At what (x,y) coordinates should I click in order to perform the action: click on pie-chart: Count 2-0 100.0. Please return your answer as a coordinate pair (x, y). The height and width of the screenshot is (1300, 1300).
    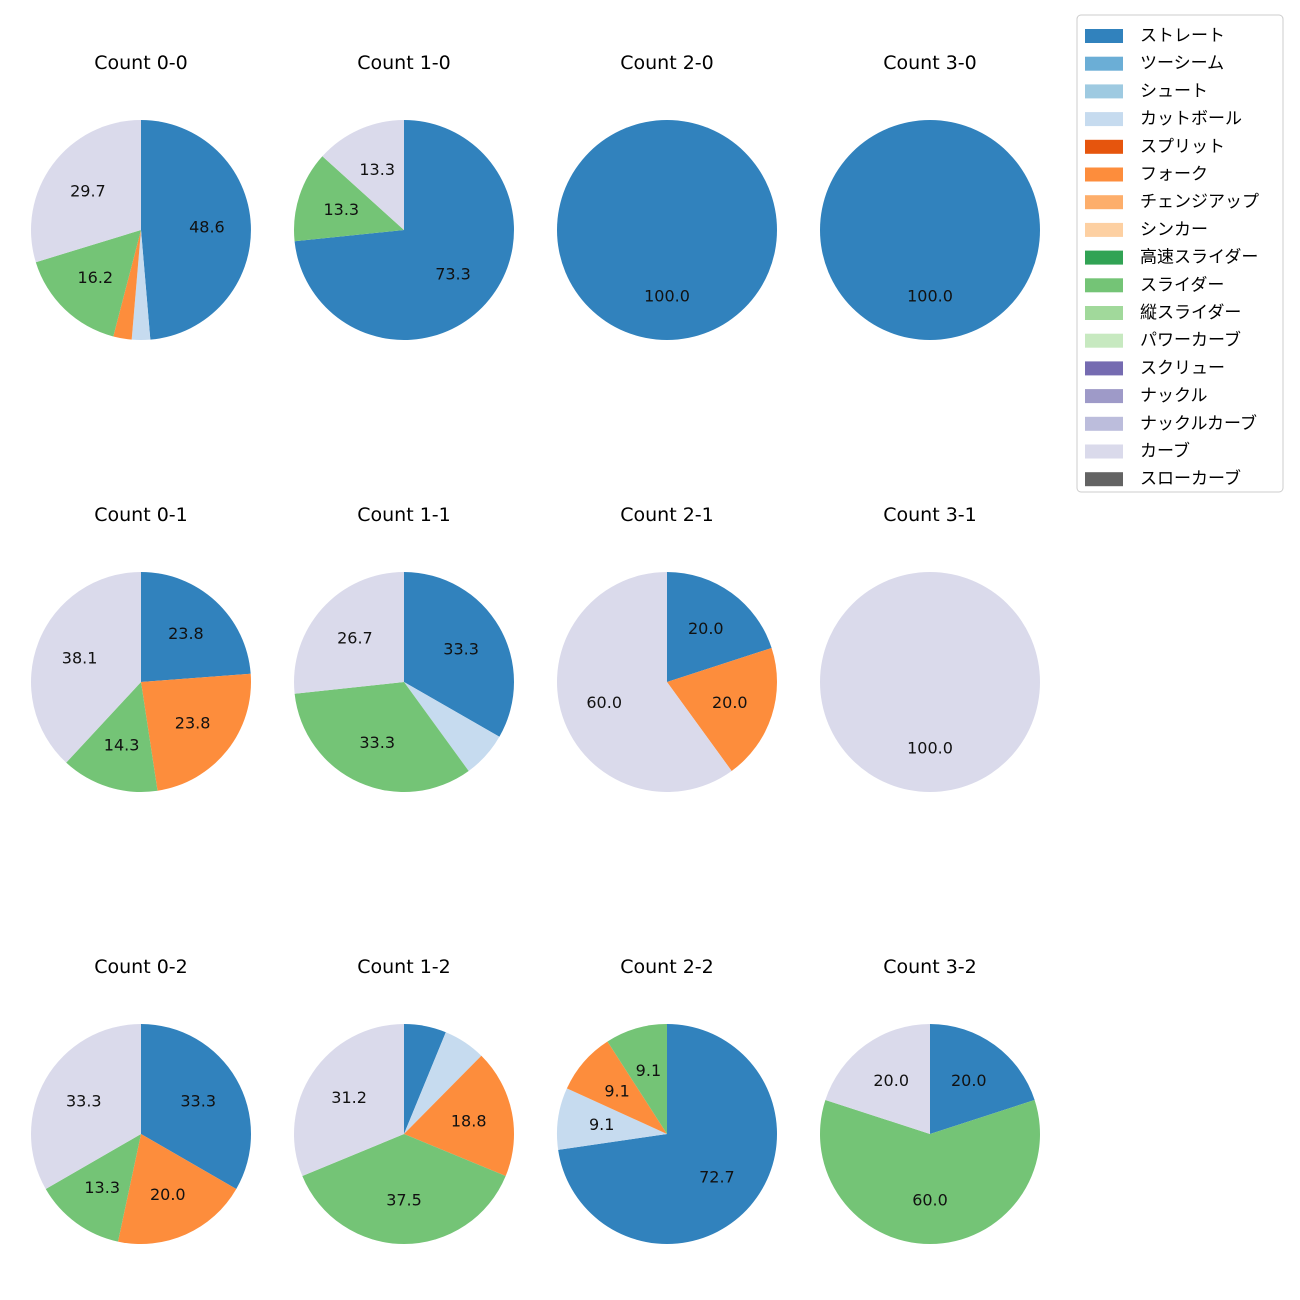
    Looking at the image, I should click on (667, 196).